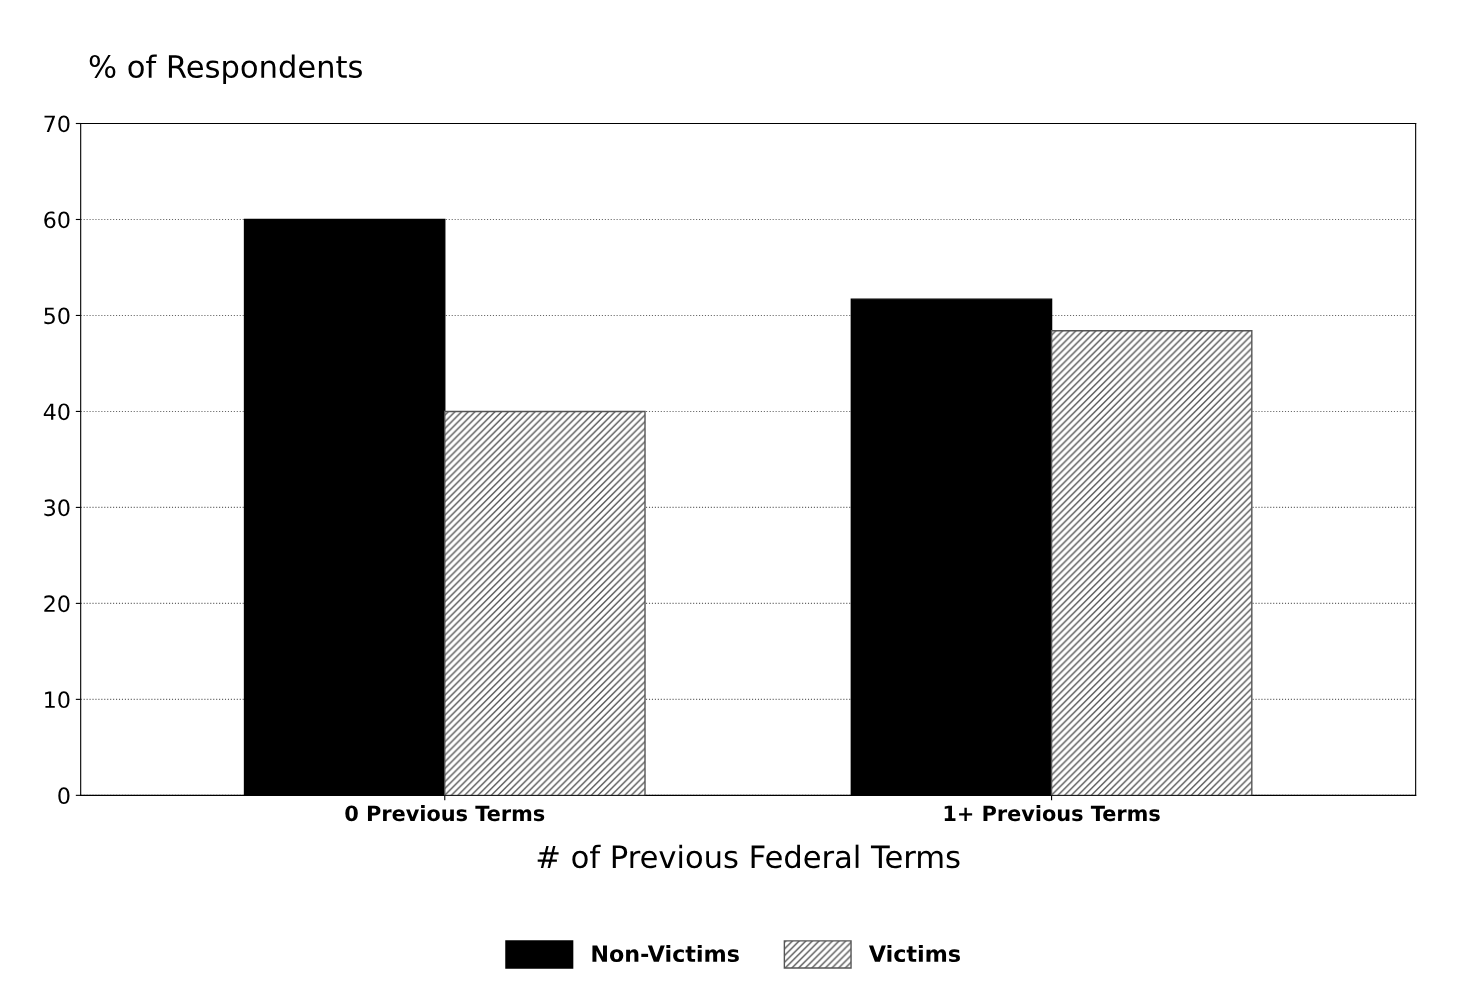 This screenshot has height=988, width=1467. I want to click on legend-label: Victims, so click(914, 953).